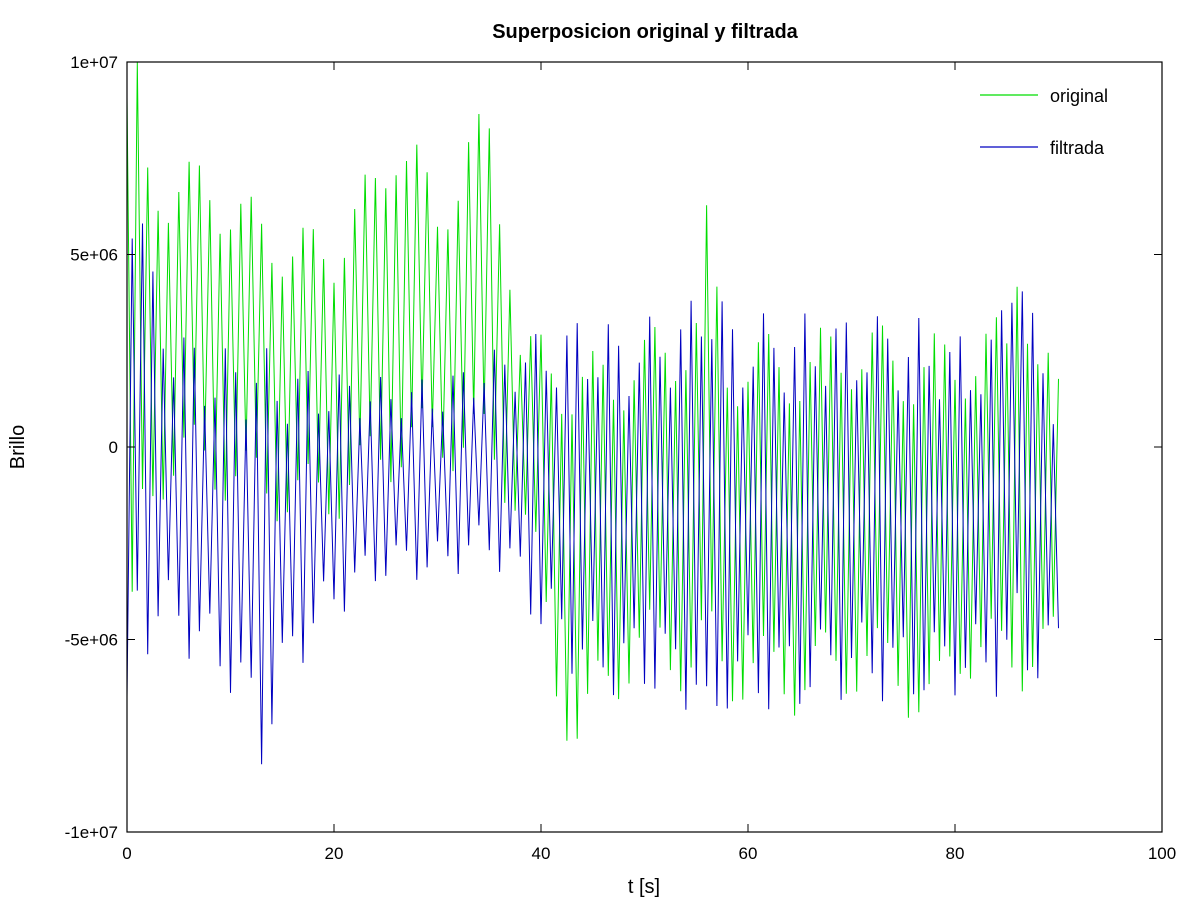 The height and width of the screenshot is (900, 1200). I want to click on chart-title: Superposicion original y filtrada, so click(645, 32).